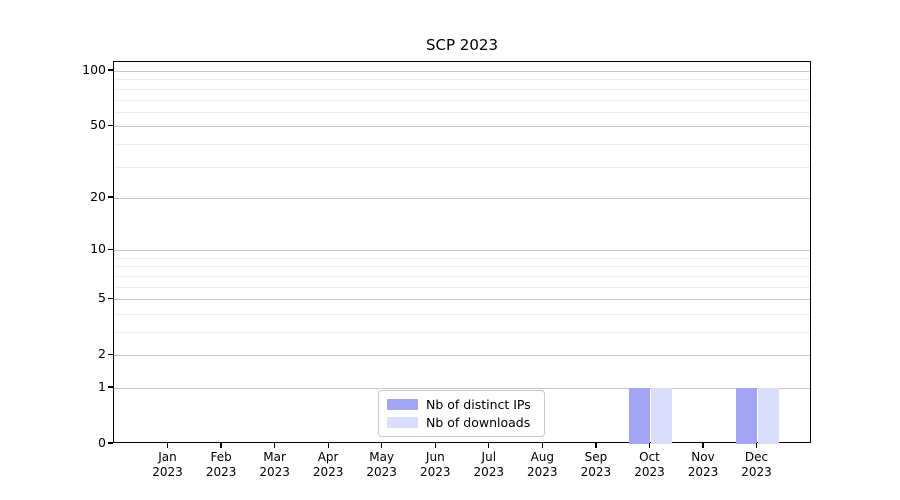 The image size is (900, 500). Describe the element at coordinates (382, 445) in the screenshot. I see `x-tick-may-2023` at that location.